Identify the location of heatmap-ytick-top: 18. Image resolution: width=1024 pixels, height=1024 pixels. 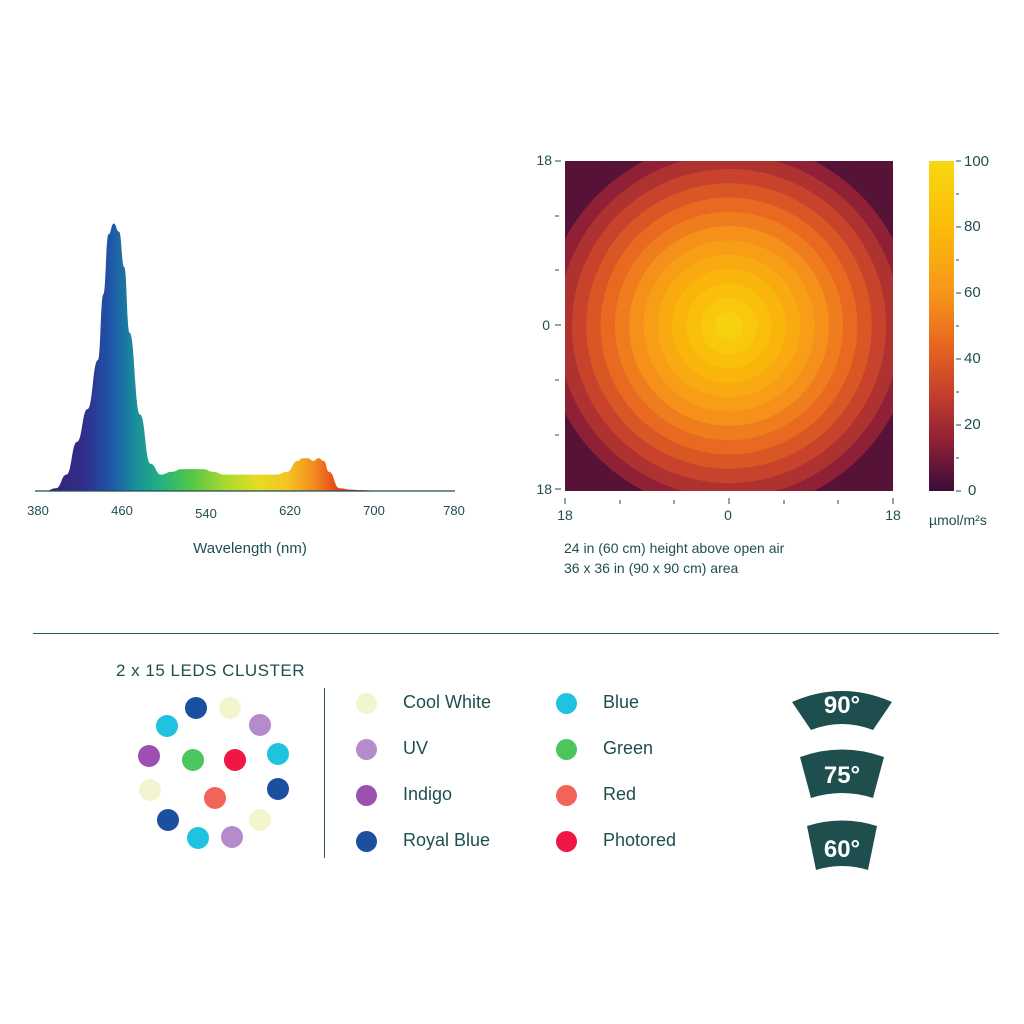
(544, 160).